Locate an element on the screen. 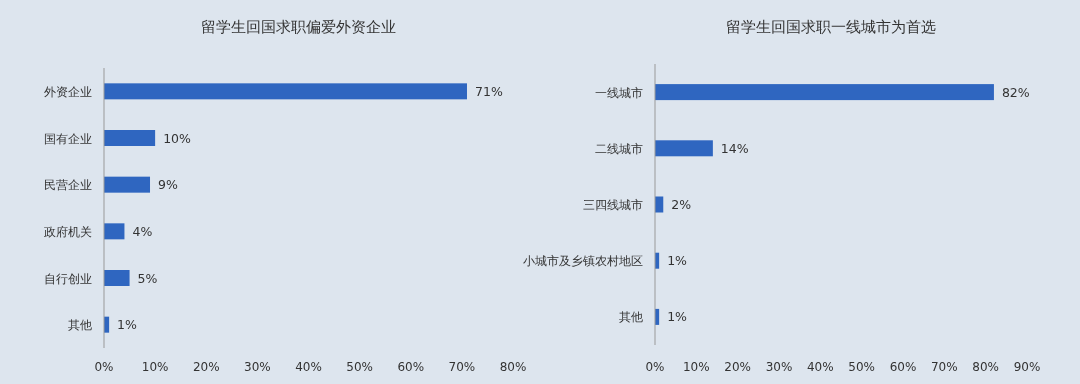 This screenshot has width=1080, height=384. value-label: 10% is located at coordinates (177, 138).